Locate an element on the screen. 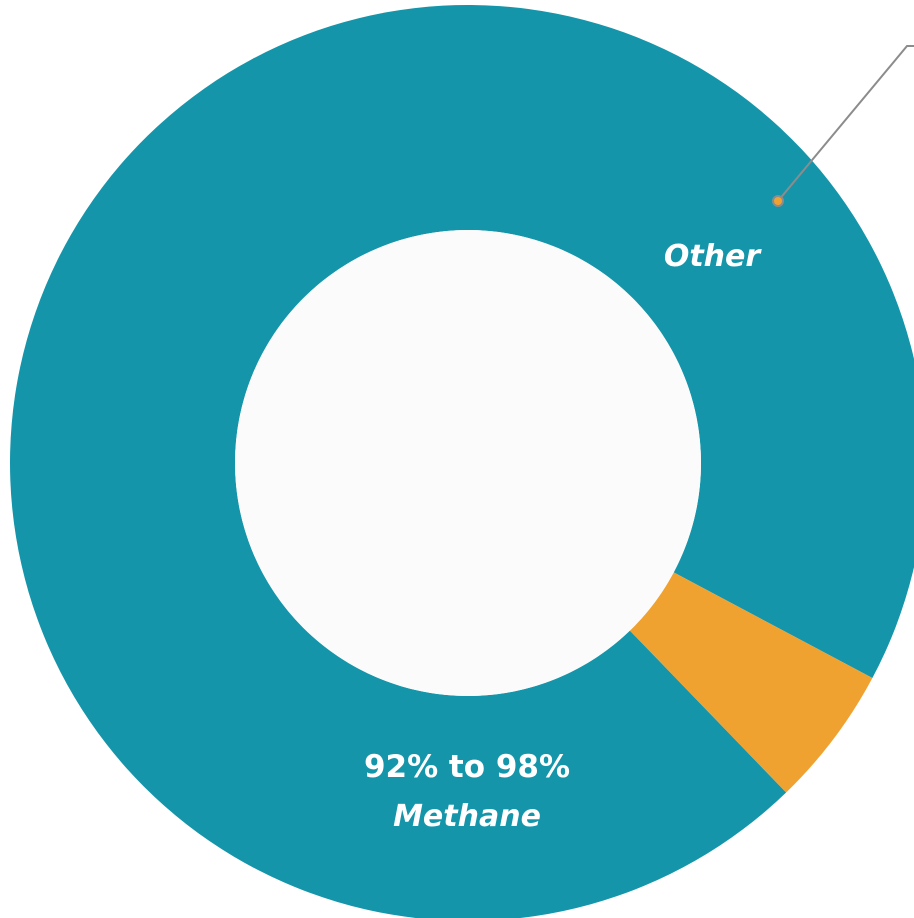 This screenshot has height=918, width=914. slice-label-other: Other is located at coordinates (713, 256).